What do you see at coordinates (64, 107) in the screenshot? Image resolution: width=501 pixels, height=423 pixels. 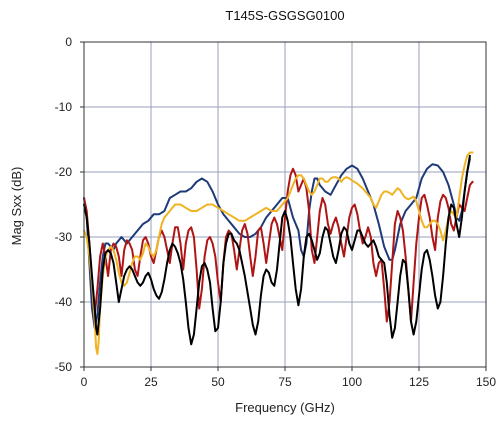 I see `y-tick-label-1: -10` at bounding box center [64, 107].